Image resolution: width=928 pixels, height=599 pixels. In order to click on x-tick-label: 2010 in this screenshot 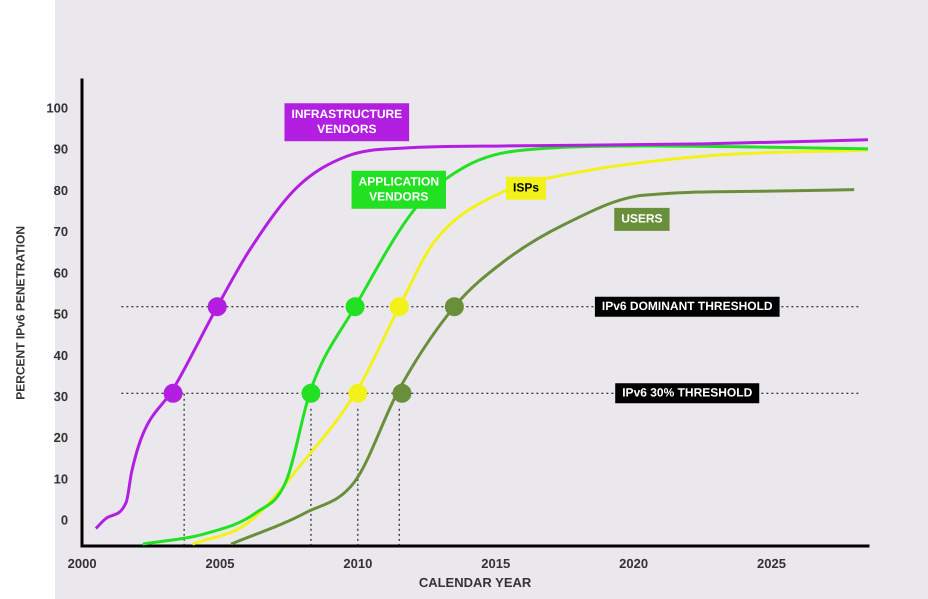, I will do `click(357, 564)`.